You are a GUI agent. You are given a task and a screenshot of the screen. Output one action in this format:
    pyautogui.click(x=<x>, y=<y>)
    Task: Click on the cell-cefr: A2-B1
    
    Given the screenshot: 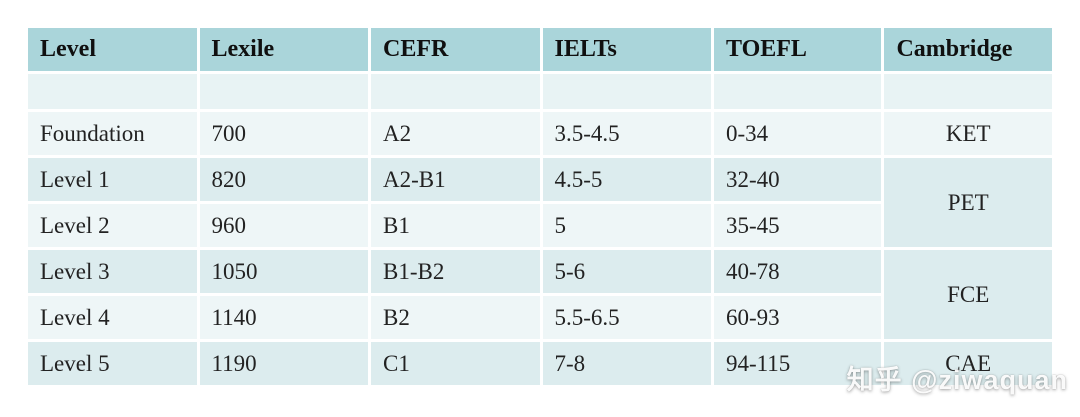 What is the action you would take?
    pyautogui.click(x=455, y=179)
    